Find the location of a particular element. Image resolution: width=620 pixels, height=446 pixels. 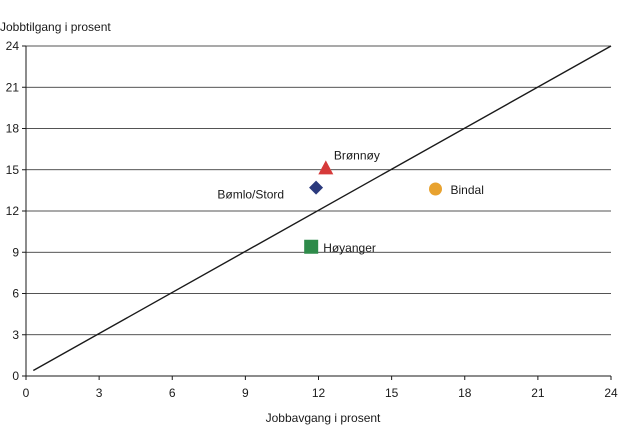

y-tick-label-15: 15 is located at coordinates (13, 170).